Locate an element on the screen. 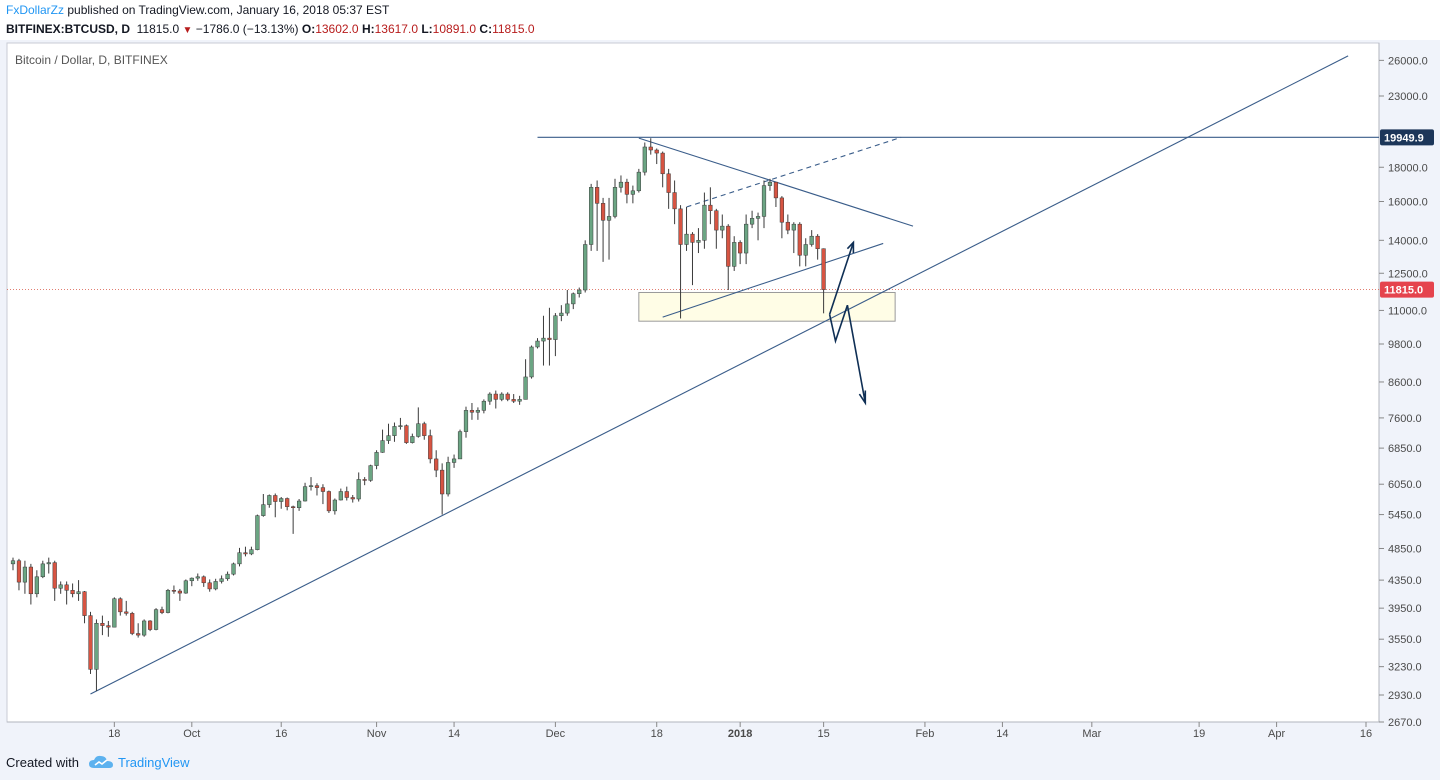 The image size is (1440, 780). price-tick-label: 2930.0 is located at coordinates (1405, 696).